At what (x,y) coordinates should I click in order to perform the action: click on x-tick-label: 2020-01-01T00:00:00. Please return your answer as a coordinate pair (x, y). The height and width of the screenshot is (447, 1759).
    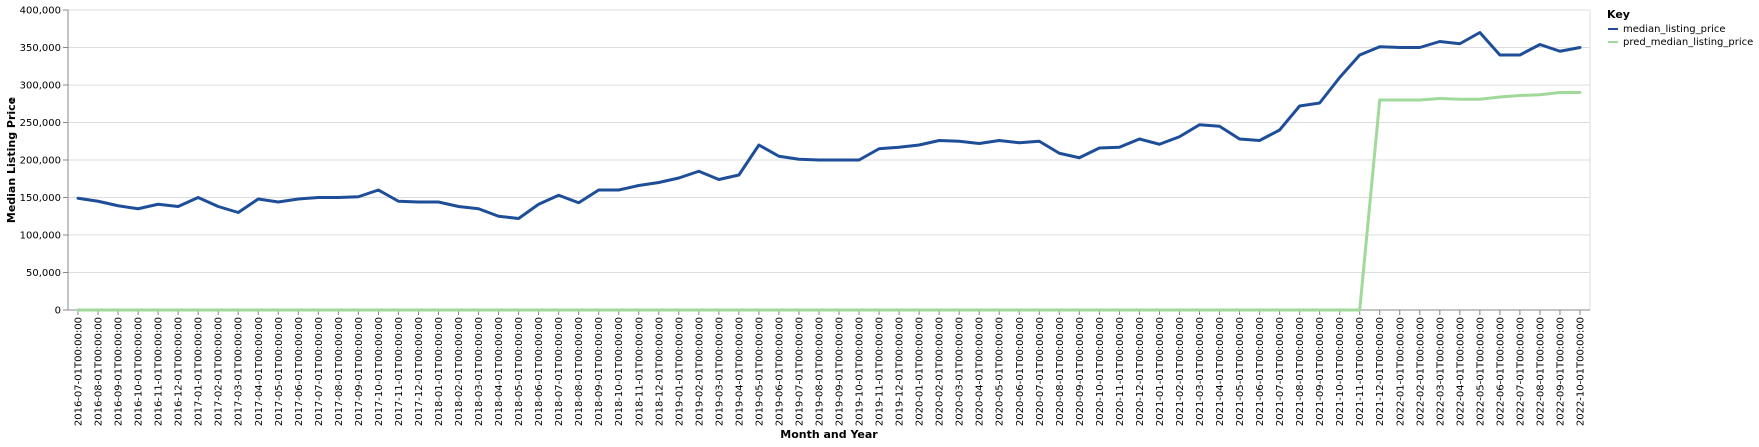
    Looking at the image, I should click on (920, 371).